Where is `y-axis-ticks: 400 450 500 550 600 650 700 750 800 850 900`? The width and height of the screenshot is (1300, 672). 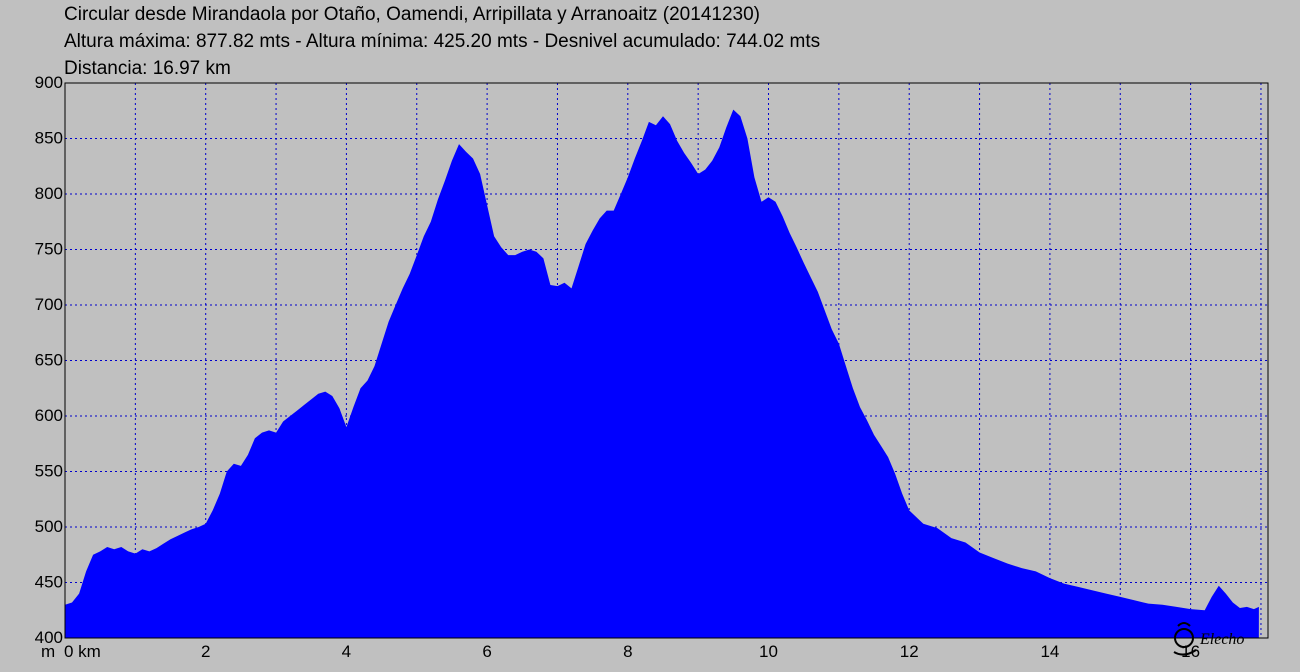 y-axis-ticks: 400 450 500 550 600 650 700 750 800 850 900 is located at coordinates (49, 360).